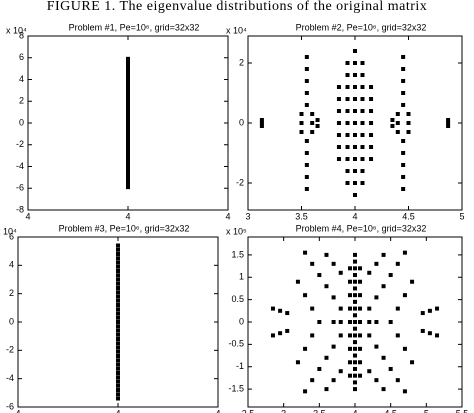  Describe the element at coordinates (21, 57) in the screenshot. I see `y-tick-label: 6` at that location.